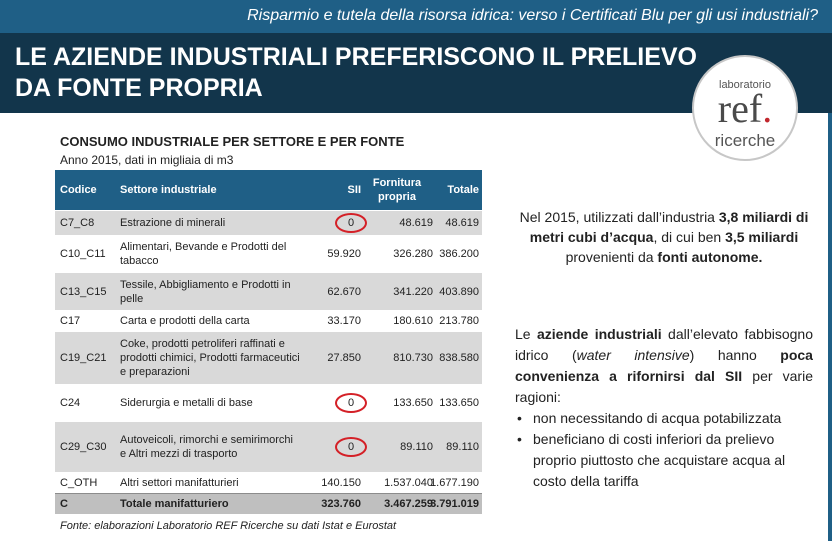 This screenshot has width=832, height=541. I want to click on cell-totale: 89.110, so click(462, 447).